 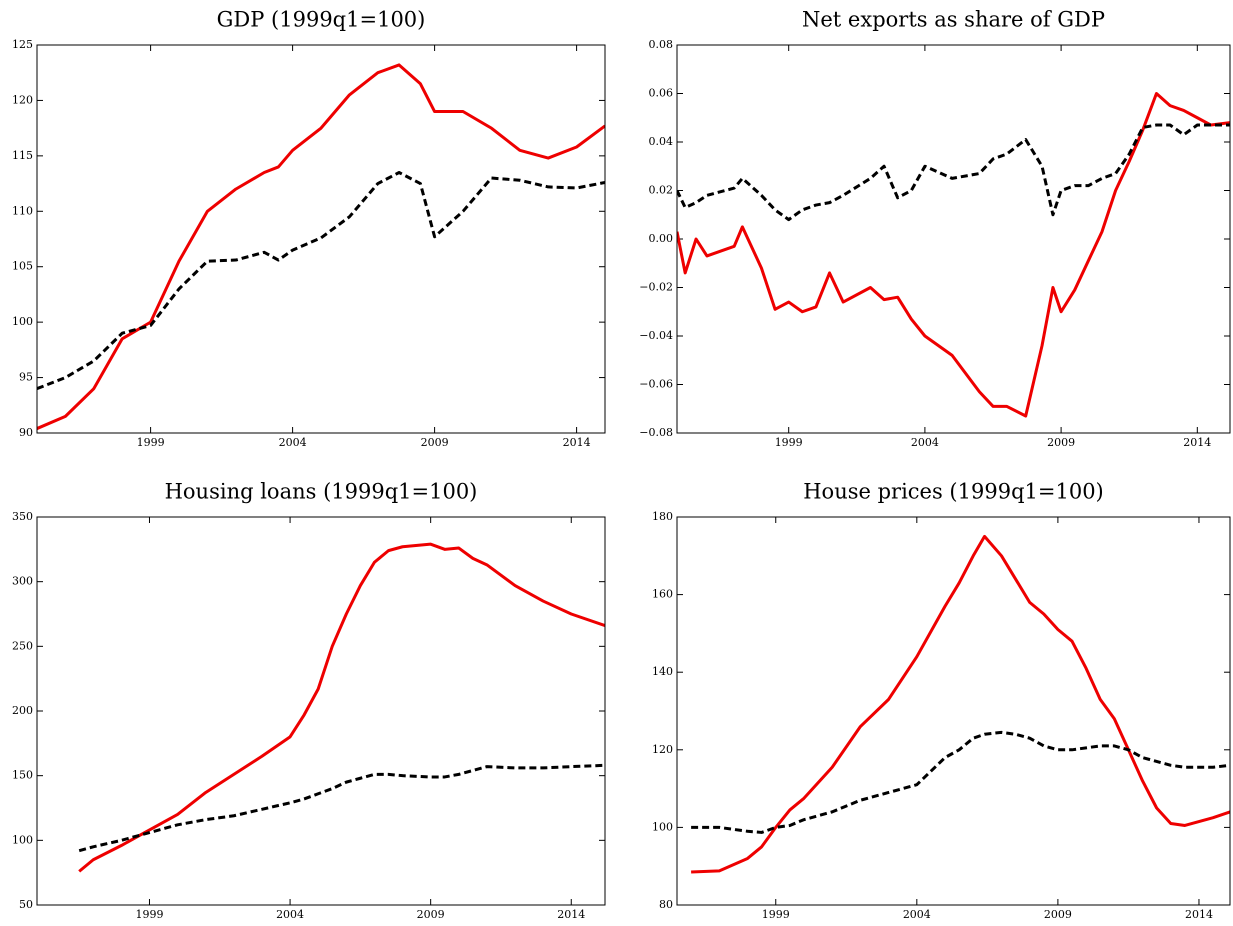 What do you see at coordinates (26, 377) in the screenshot?
I see `y-tick-label: 95` at bounding box center [26, 377].